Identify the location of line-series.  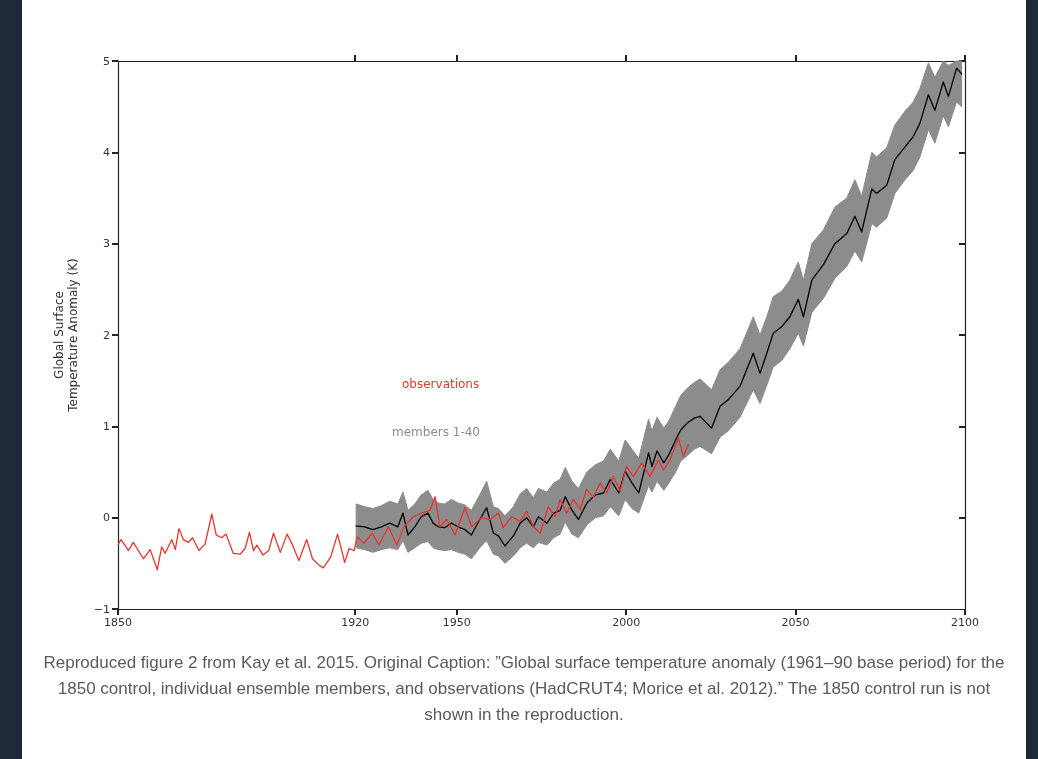
(403, 504).